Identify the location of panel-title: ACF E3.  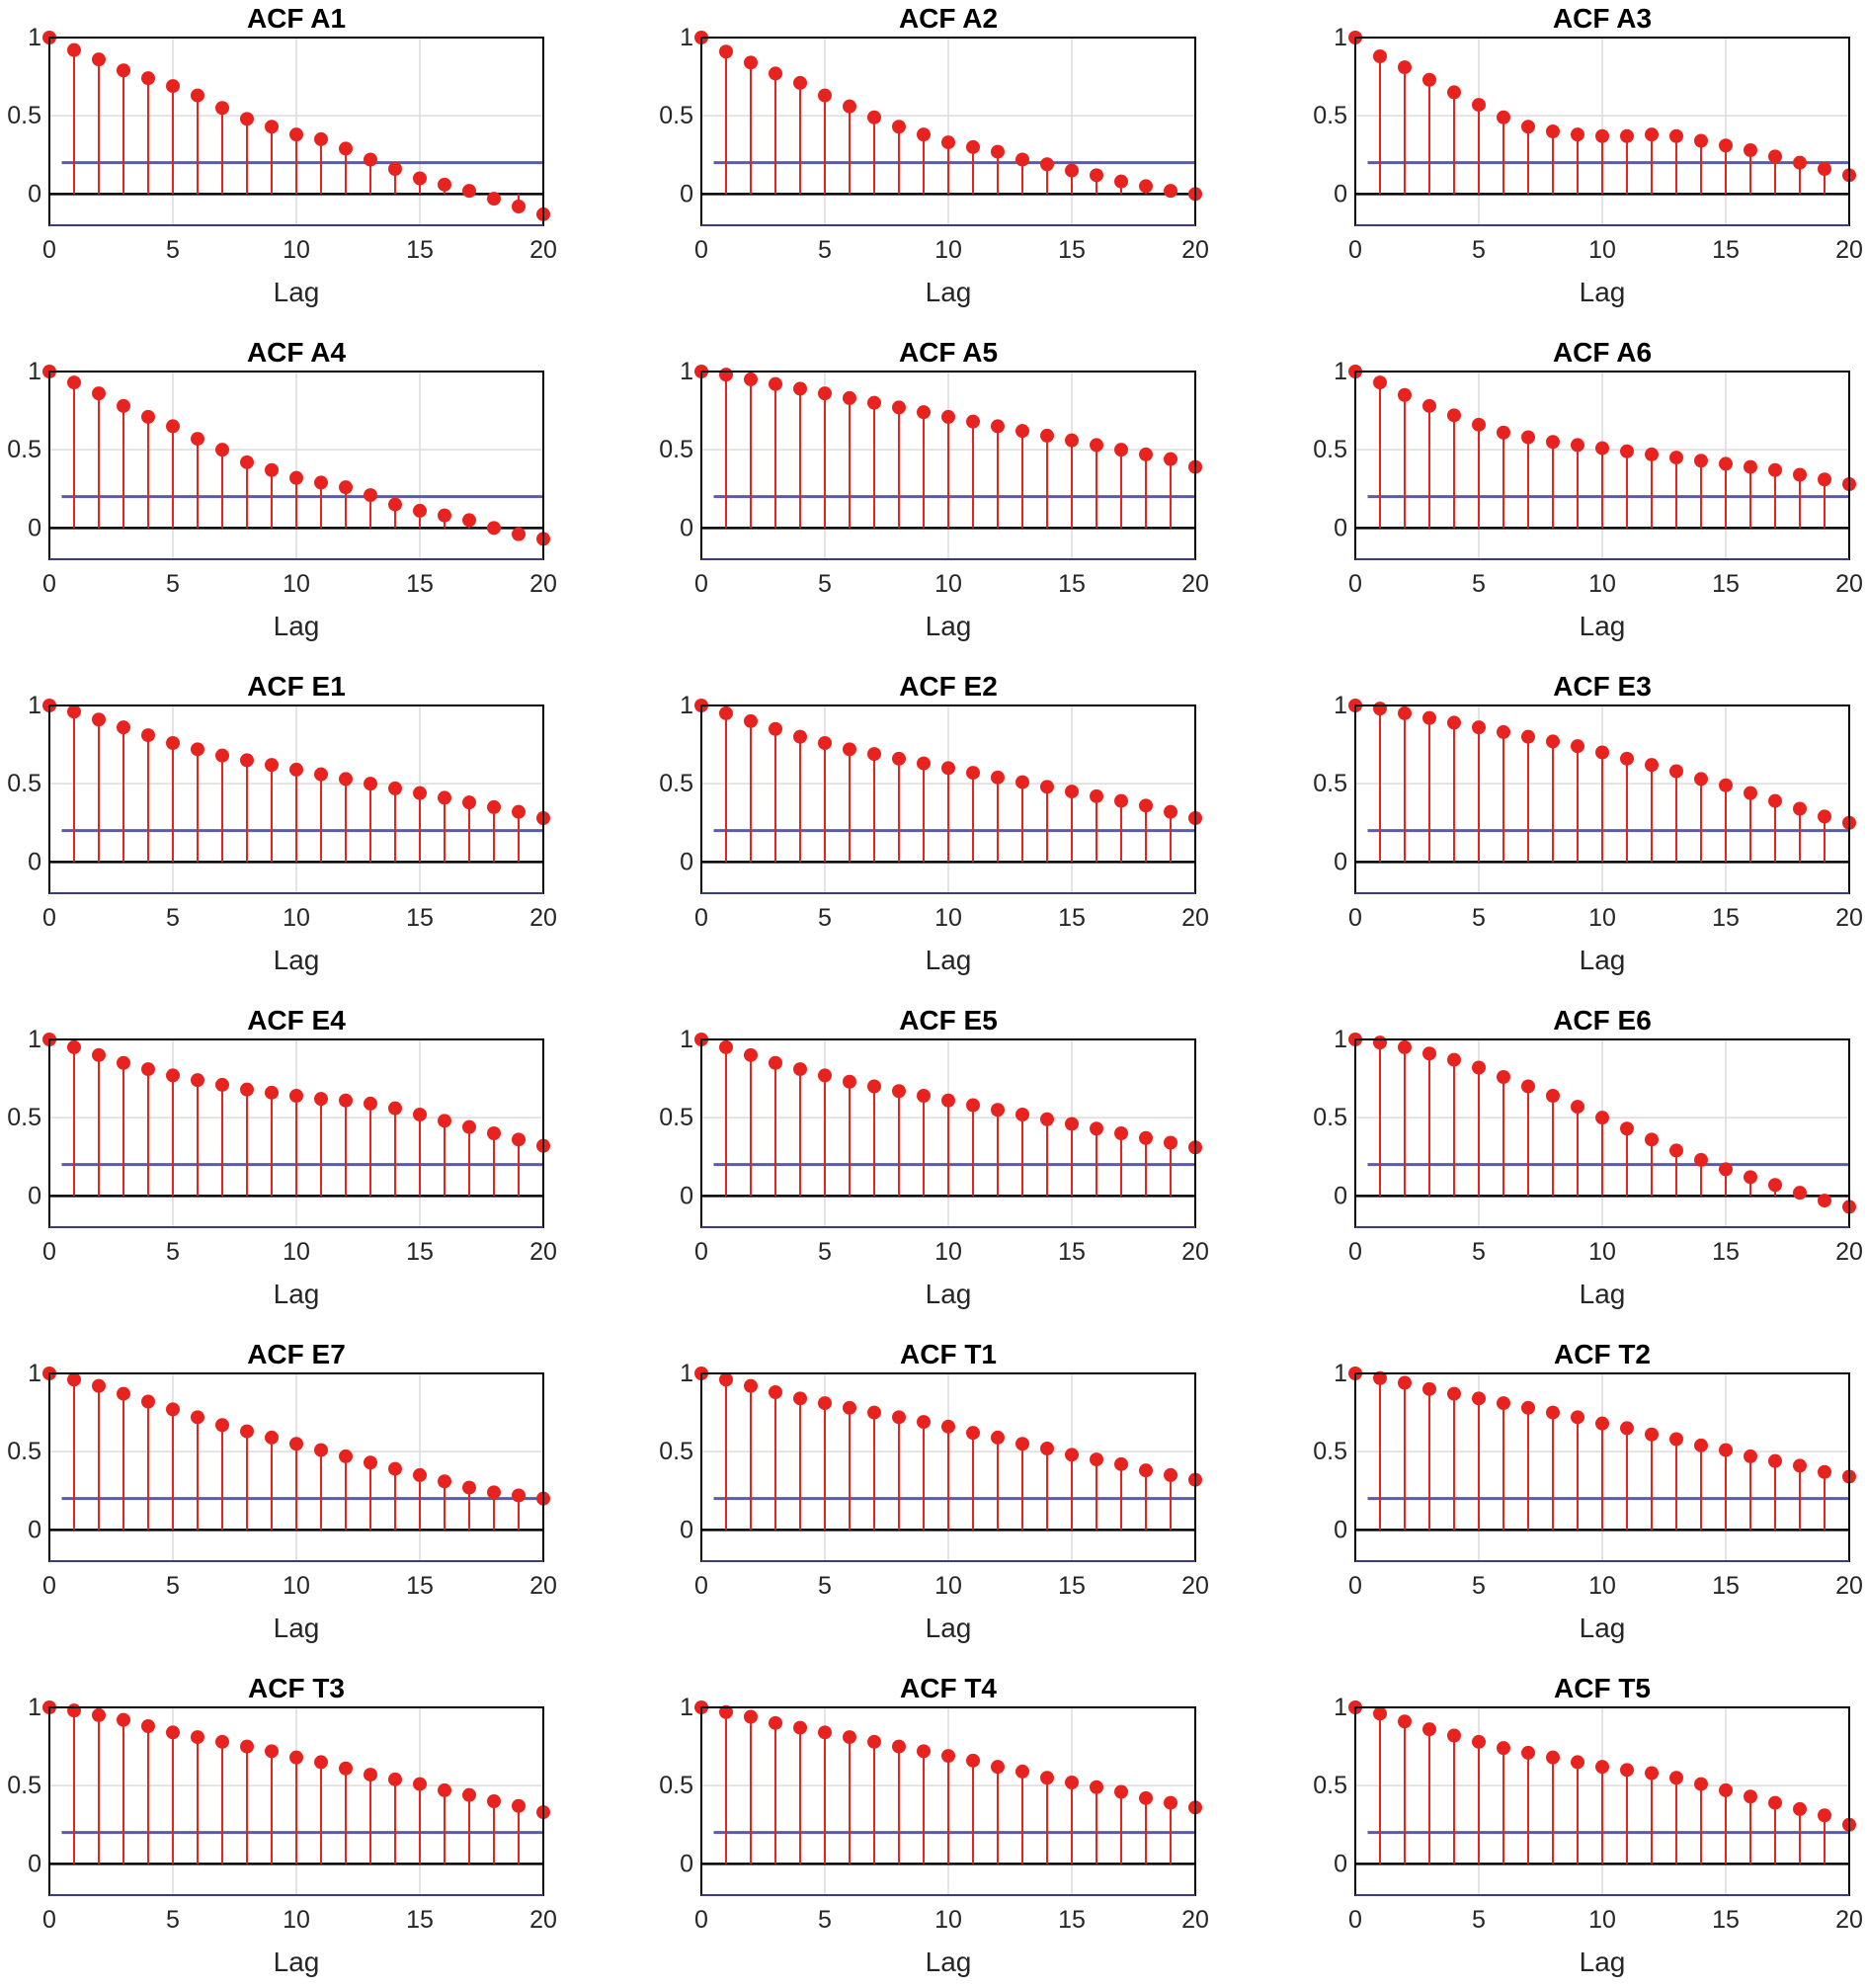
(1603, 686).